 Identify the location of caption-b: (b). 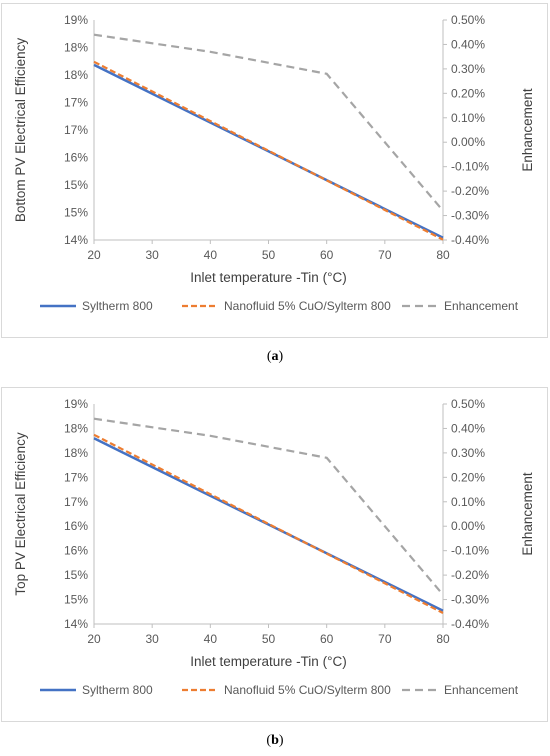
(275, 740).